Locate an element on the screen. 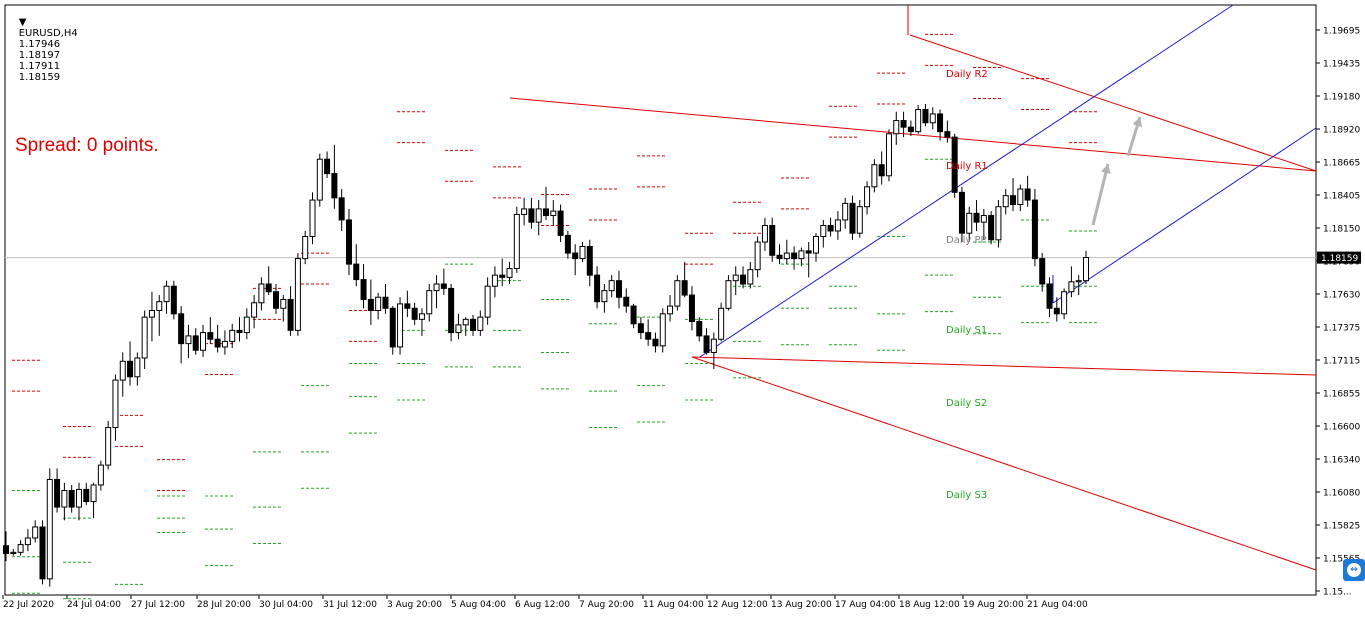 This screenshot has width=1365, height=619. x-tick-label: 6 Aug 12:00 is located at coordinates (542, 605).